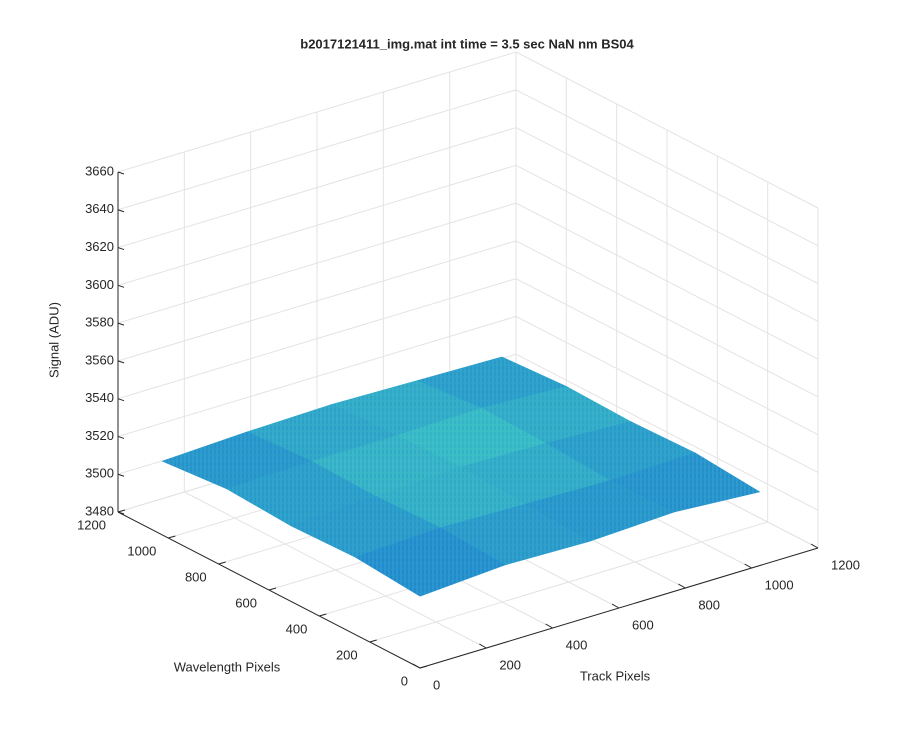  I want to click on z-tick-label: 3620, so click(99, 246).